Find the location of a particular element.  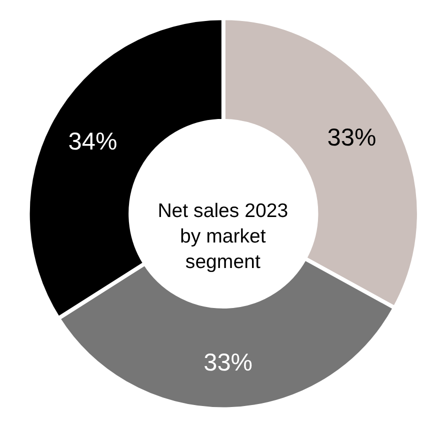

text: Net sales 2023 by market segment is located at coordinates (223, 236).